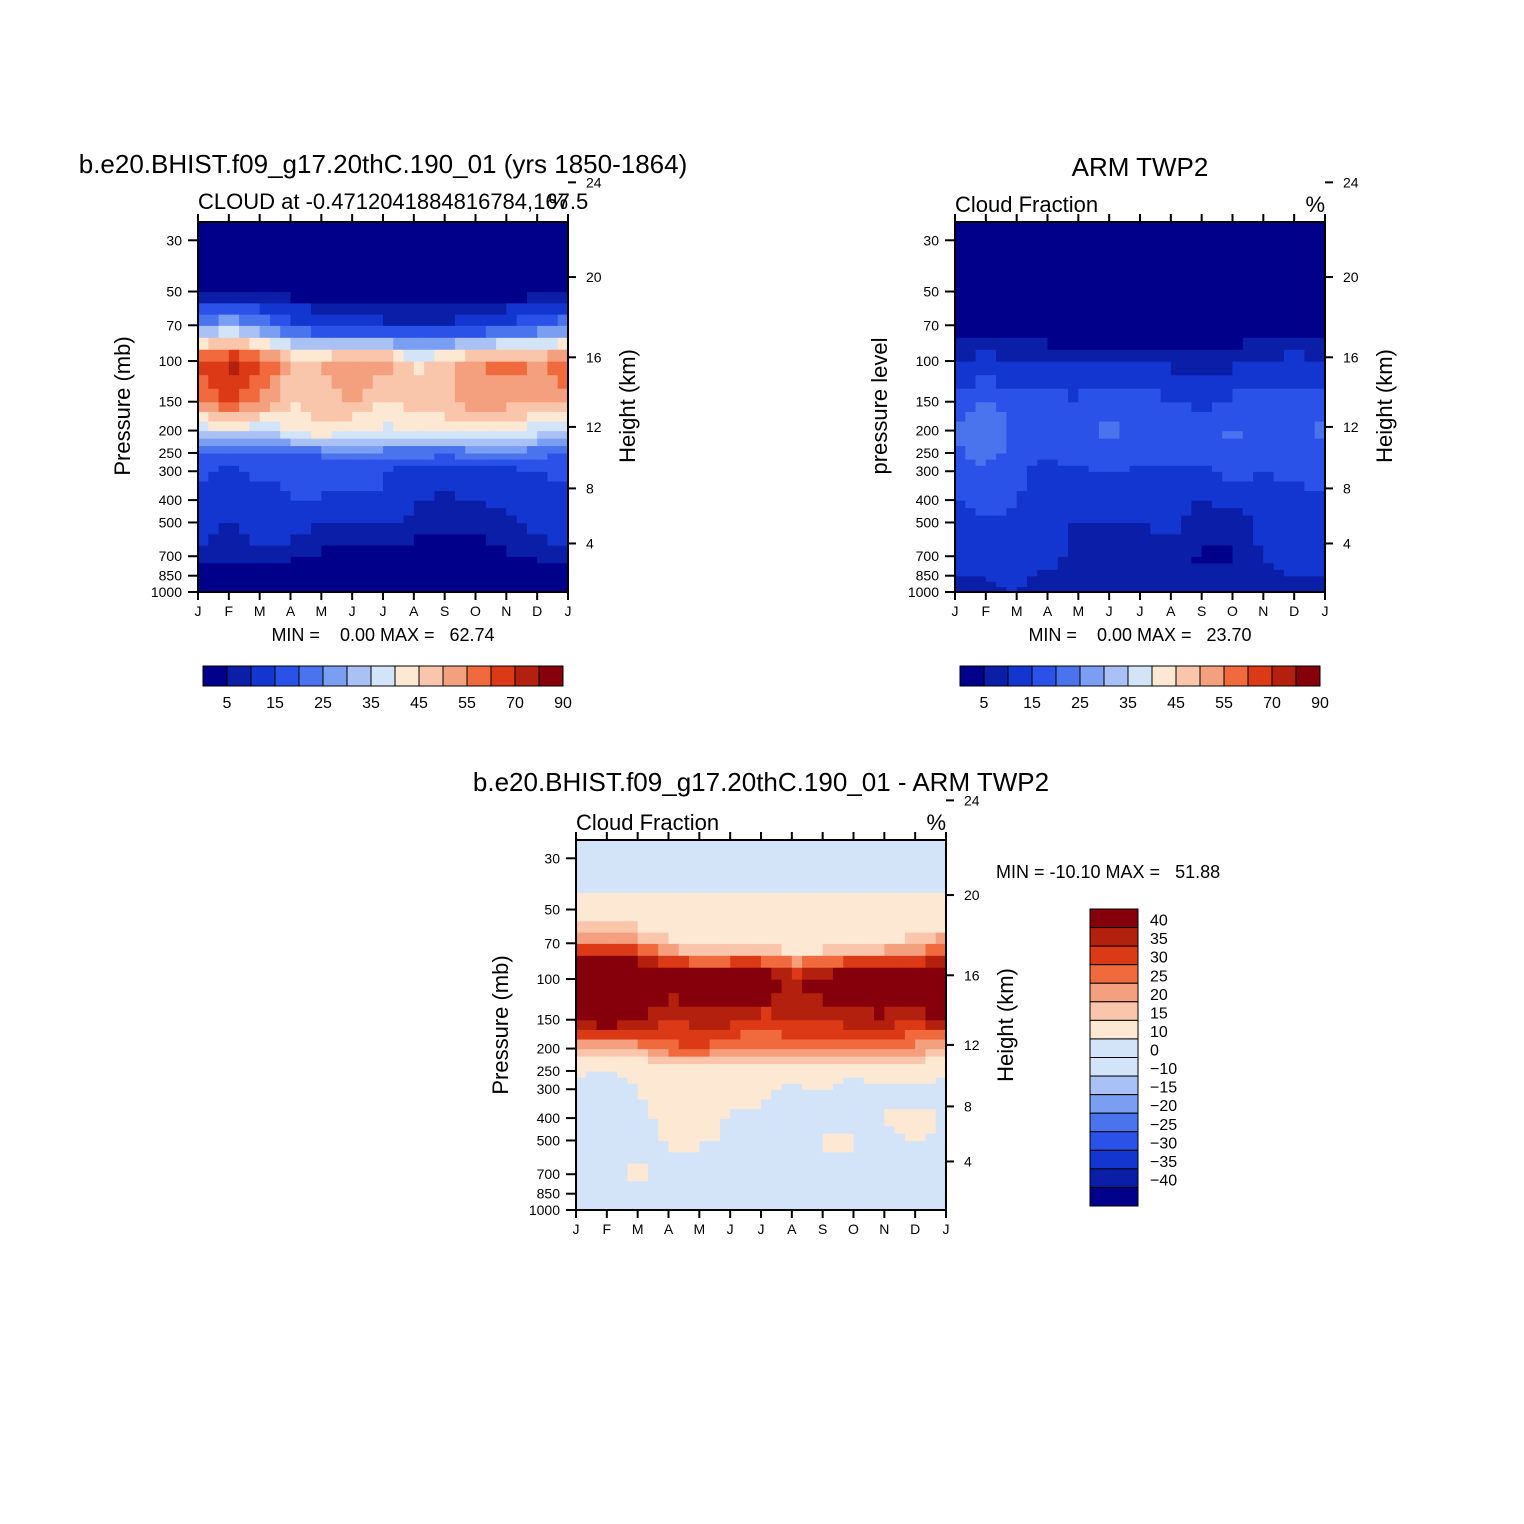 This screenshot has height=1524, width=1524. Describe the element at coordinates (323, 703) in the screenshot. I see `colorbar-label: 25` at that location.